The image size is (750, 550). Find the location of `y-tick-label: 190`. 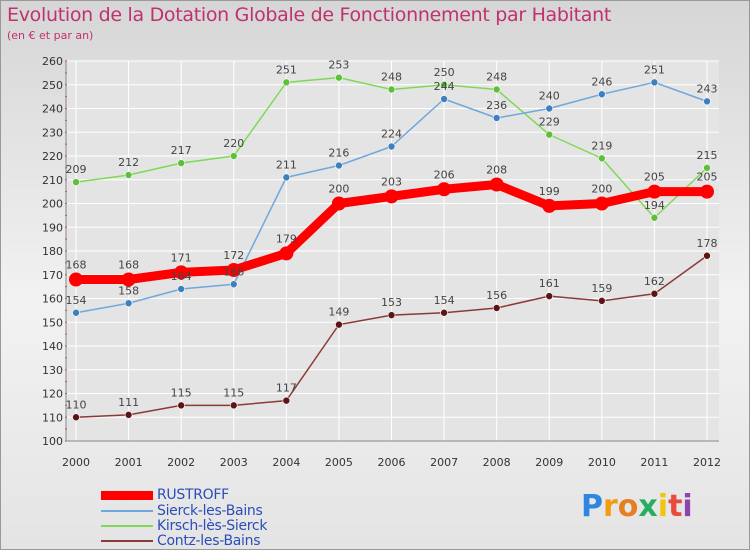

y-tick-label: 190 is located at coordinates (52, 227).